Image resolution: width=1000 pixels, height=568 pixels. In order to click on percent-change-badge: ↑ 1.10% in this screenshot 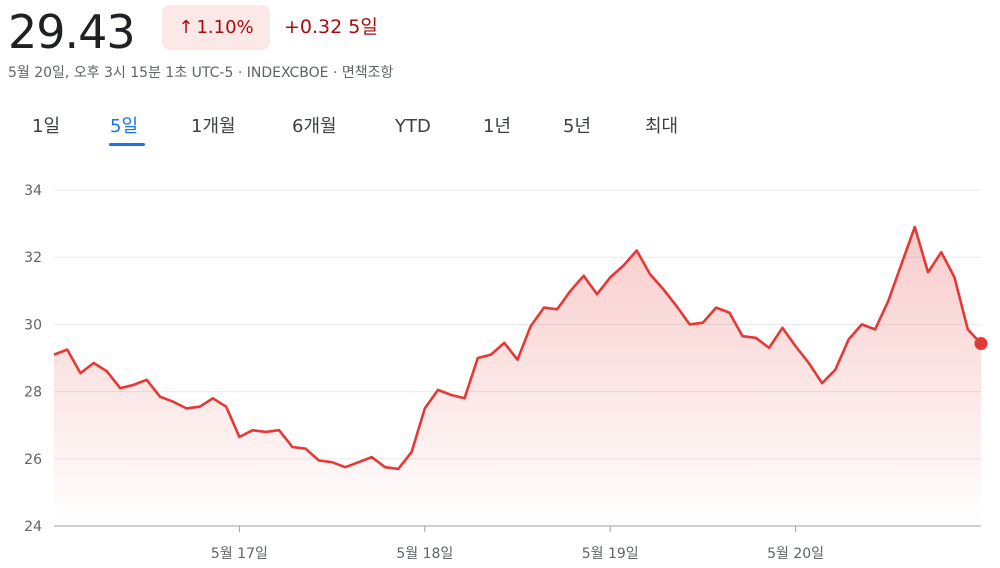, I will do `click(216, 27)`.